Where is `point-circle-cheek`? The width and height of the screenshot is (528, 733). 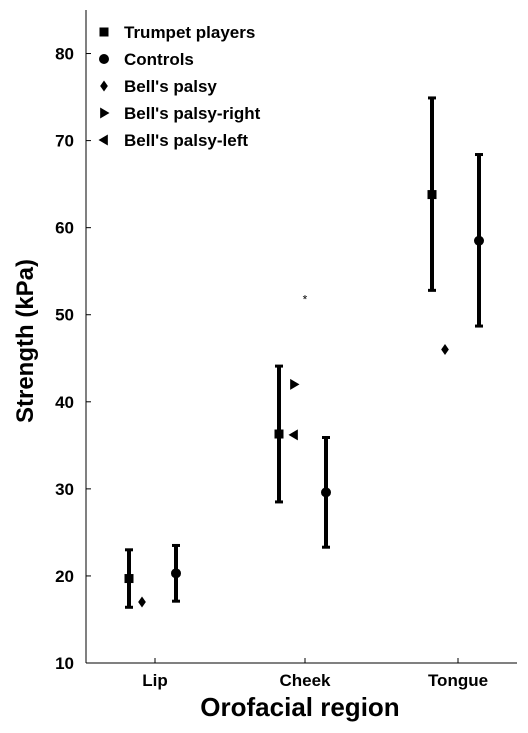 point-circle-cheek is located at coordinates (326, 492).